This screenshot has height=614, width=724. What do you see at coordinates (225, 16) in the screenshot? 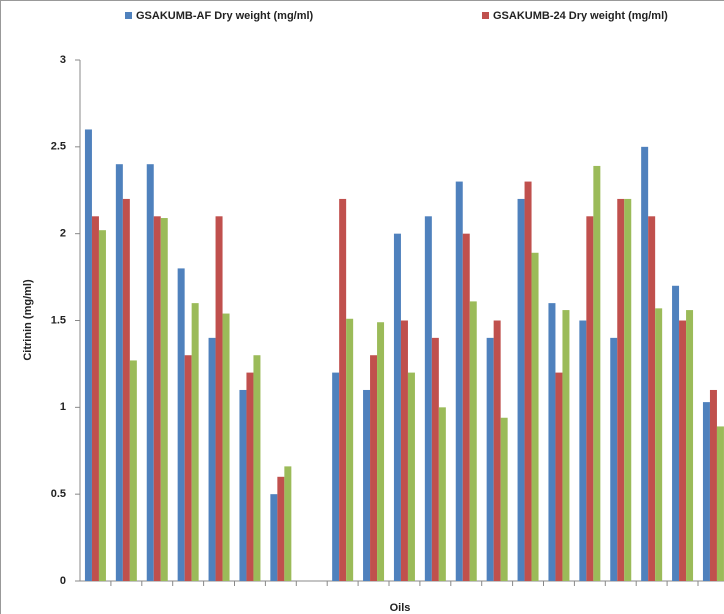
I see `legend-label: GSAKUMB-AF Dry weight (mg/ml)` at bounding box center [225, 16].